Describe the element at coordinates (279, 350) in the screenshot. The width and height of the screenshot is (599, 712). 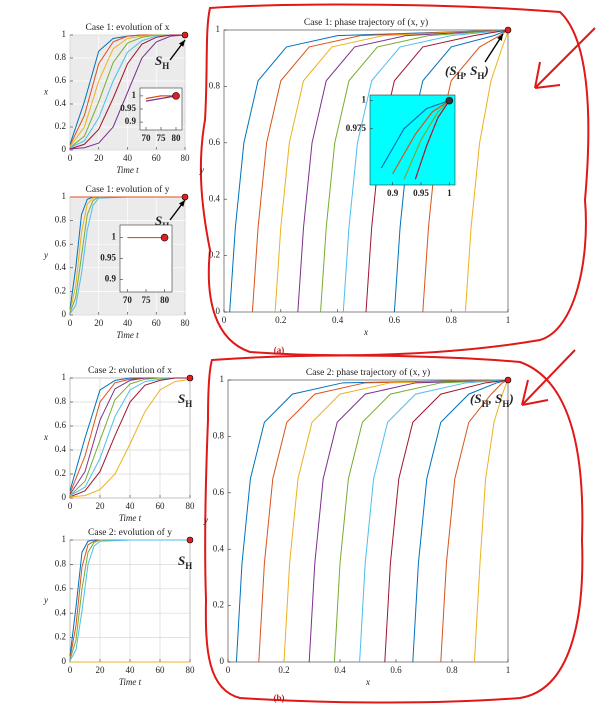
I see `panel-label: (a)` at that location.